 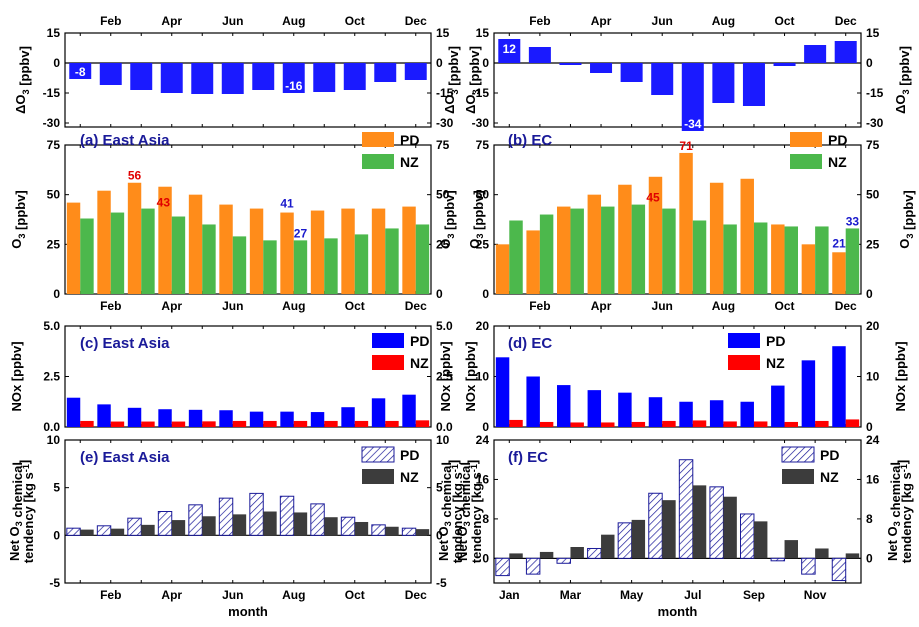 What do you see at coordinates (80, 72) in the screenshot?
I see `delta-ea-label-jan: -8` at bounding box center [80, 72].